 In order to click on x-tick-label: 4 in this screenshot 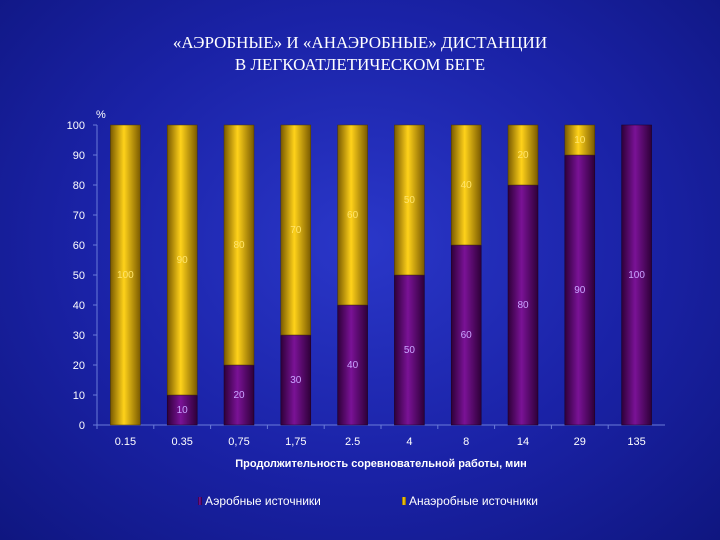, I will do `click(409, 442)`.